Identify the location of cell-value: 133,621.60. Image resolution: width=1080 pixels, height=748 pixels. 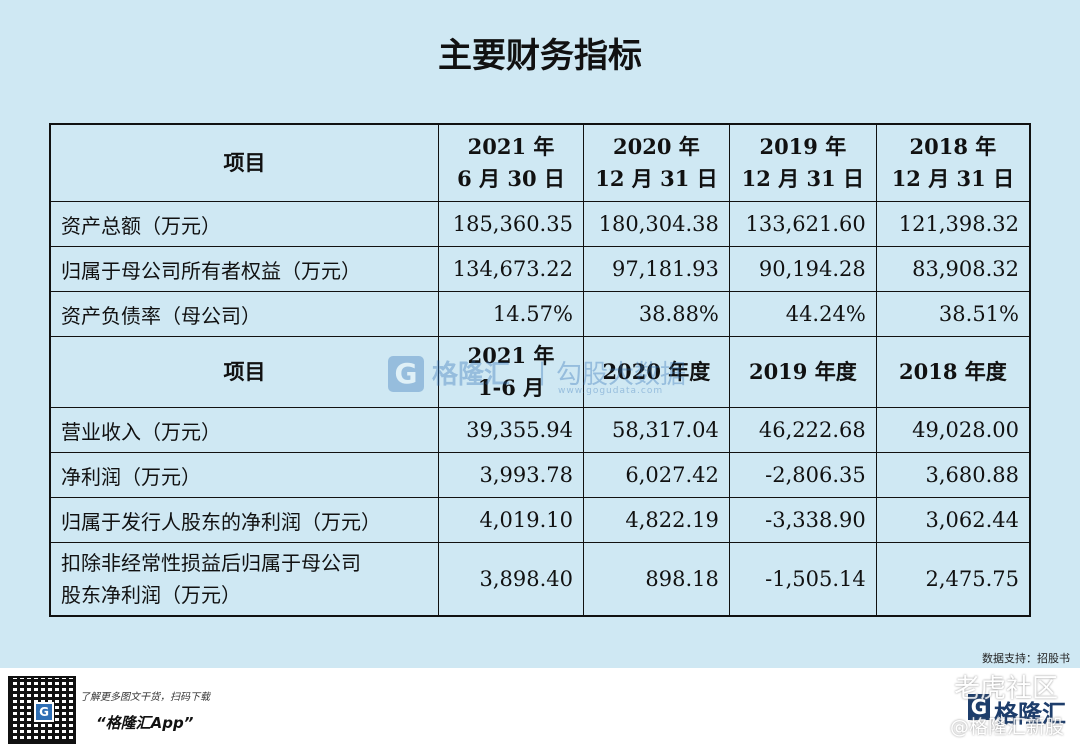
(802, 224).